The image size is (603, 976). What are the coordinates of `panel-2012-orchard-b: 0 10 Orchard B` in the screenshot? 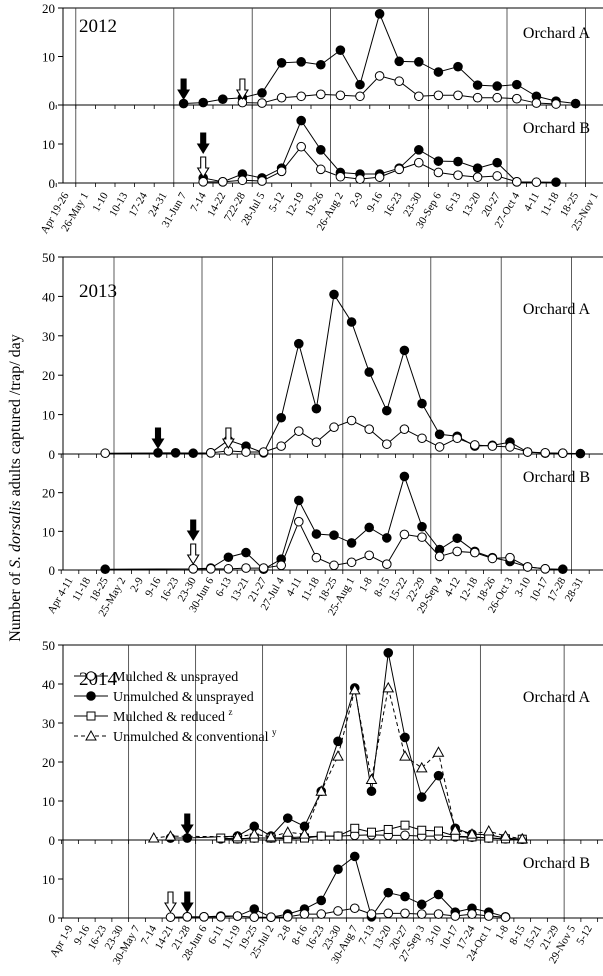 It's located at (322, 153).